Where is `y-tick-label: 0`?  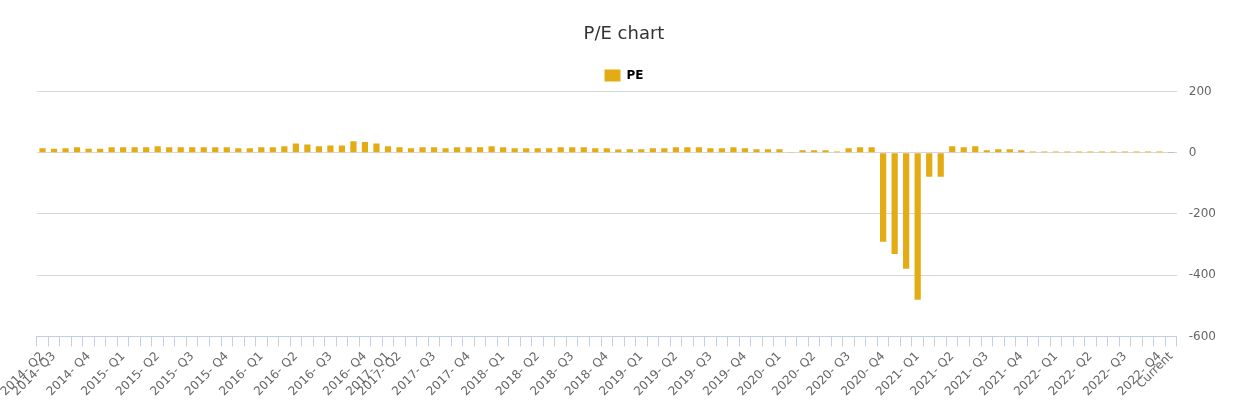
y-tick-label: 0 is located at coordinates (1192, 151).